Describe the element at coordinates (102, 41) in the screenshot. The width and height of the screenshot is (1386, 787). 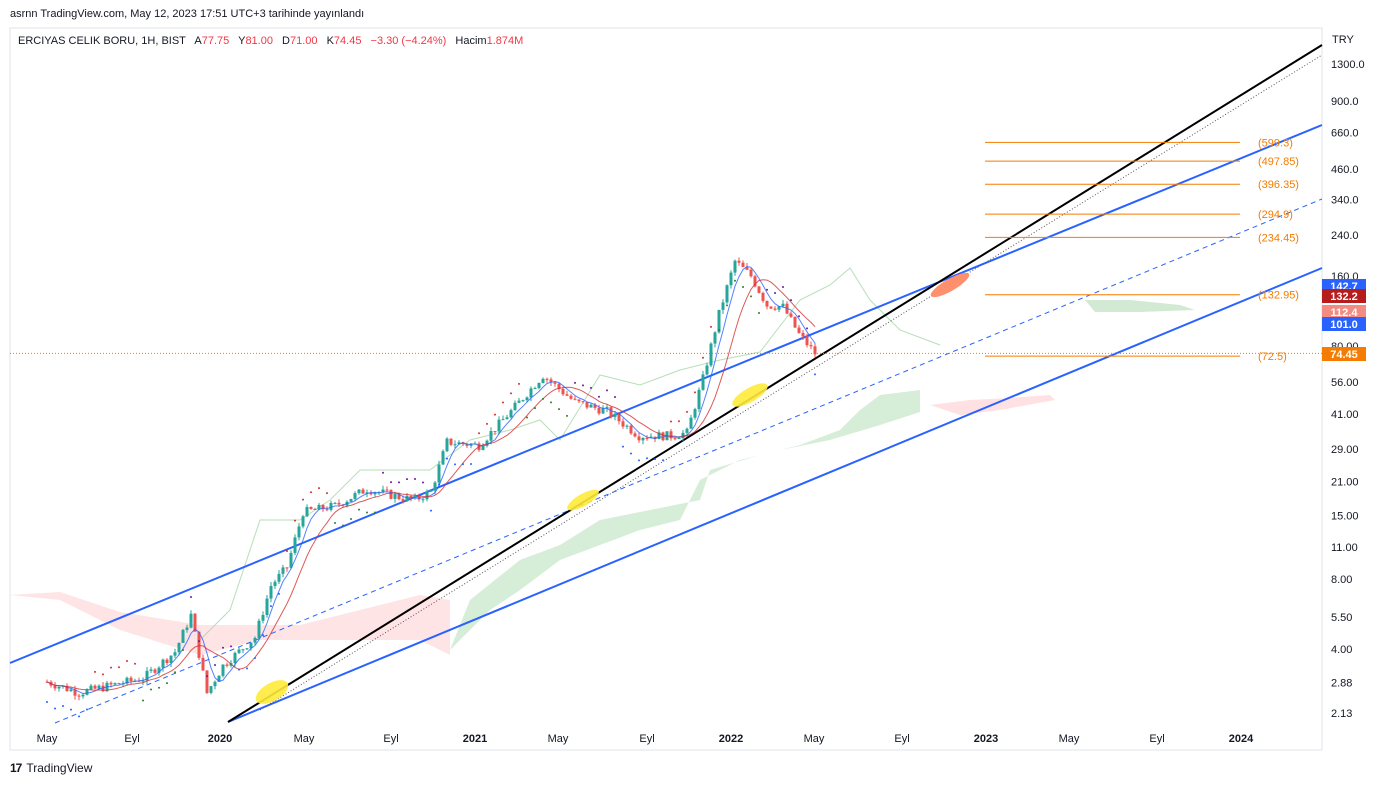
I see `symbol-title: ERCIYAS CELIK BORU, 1H, BIST` at that location.